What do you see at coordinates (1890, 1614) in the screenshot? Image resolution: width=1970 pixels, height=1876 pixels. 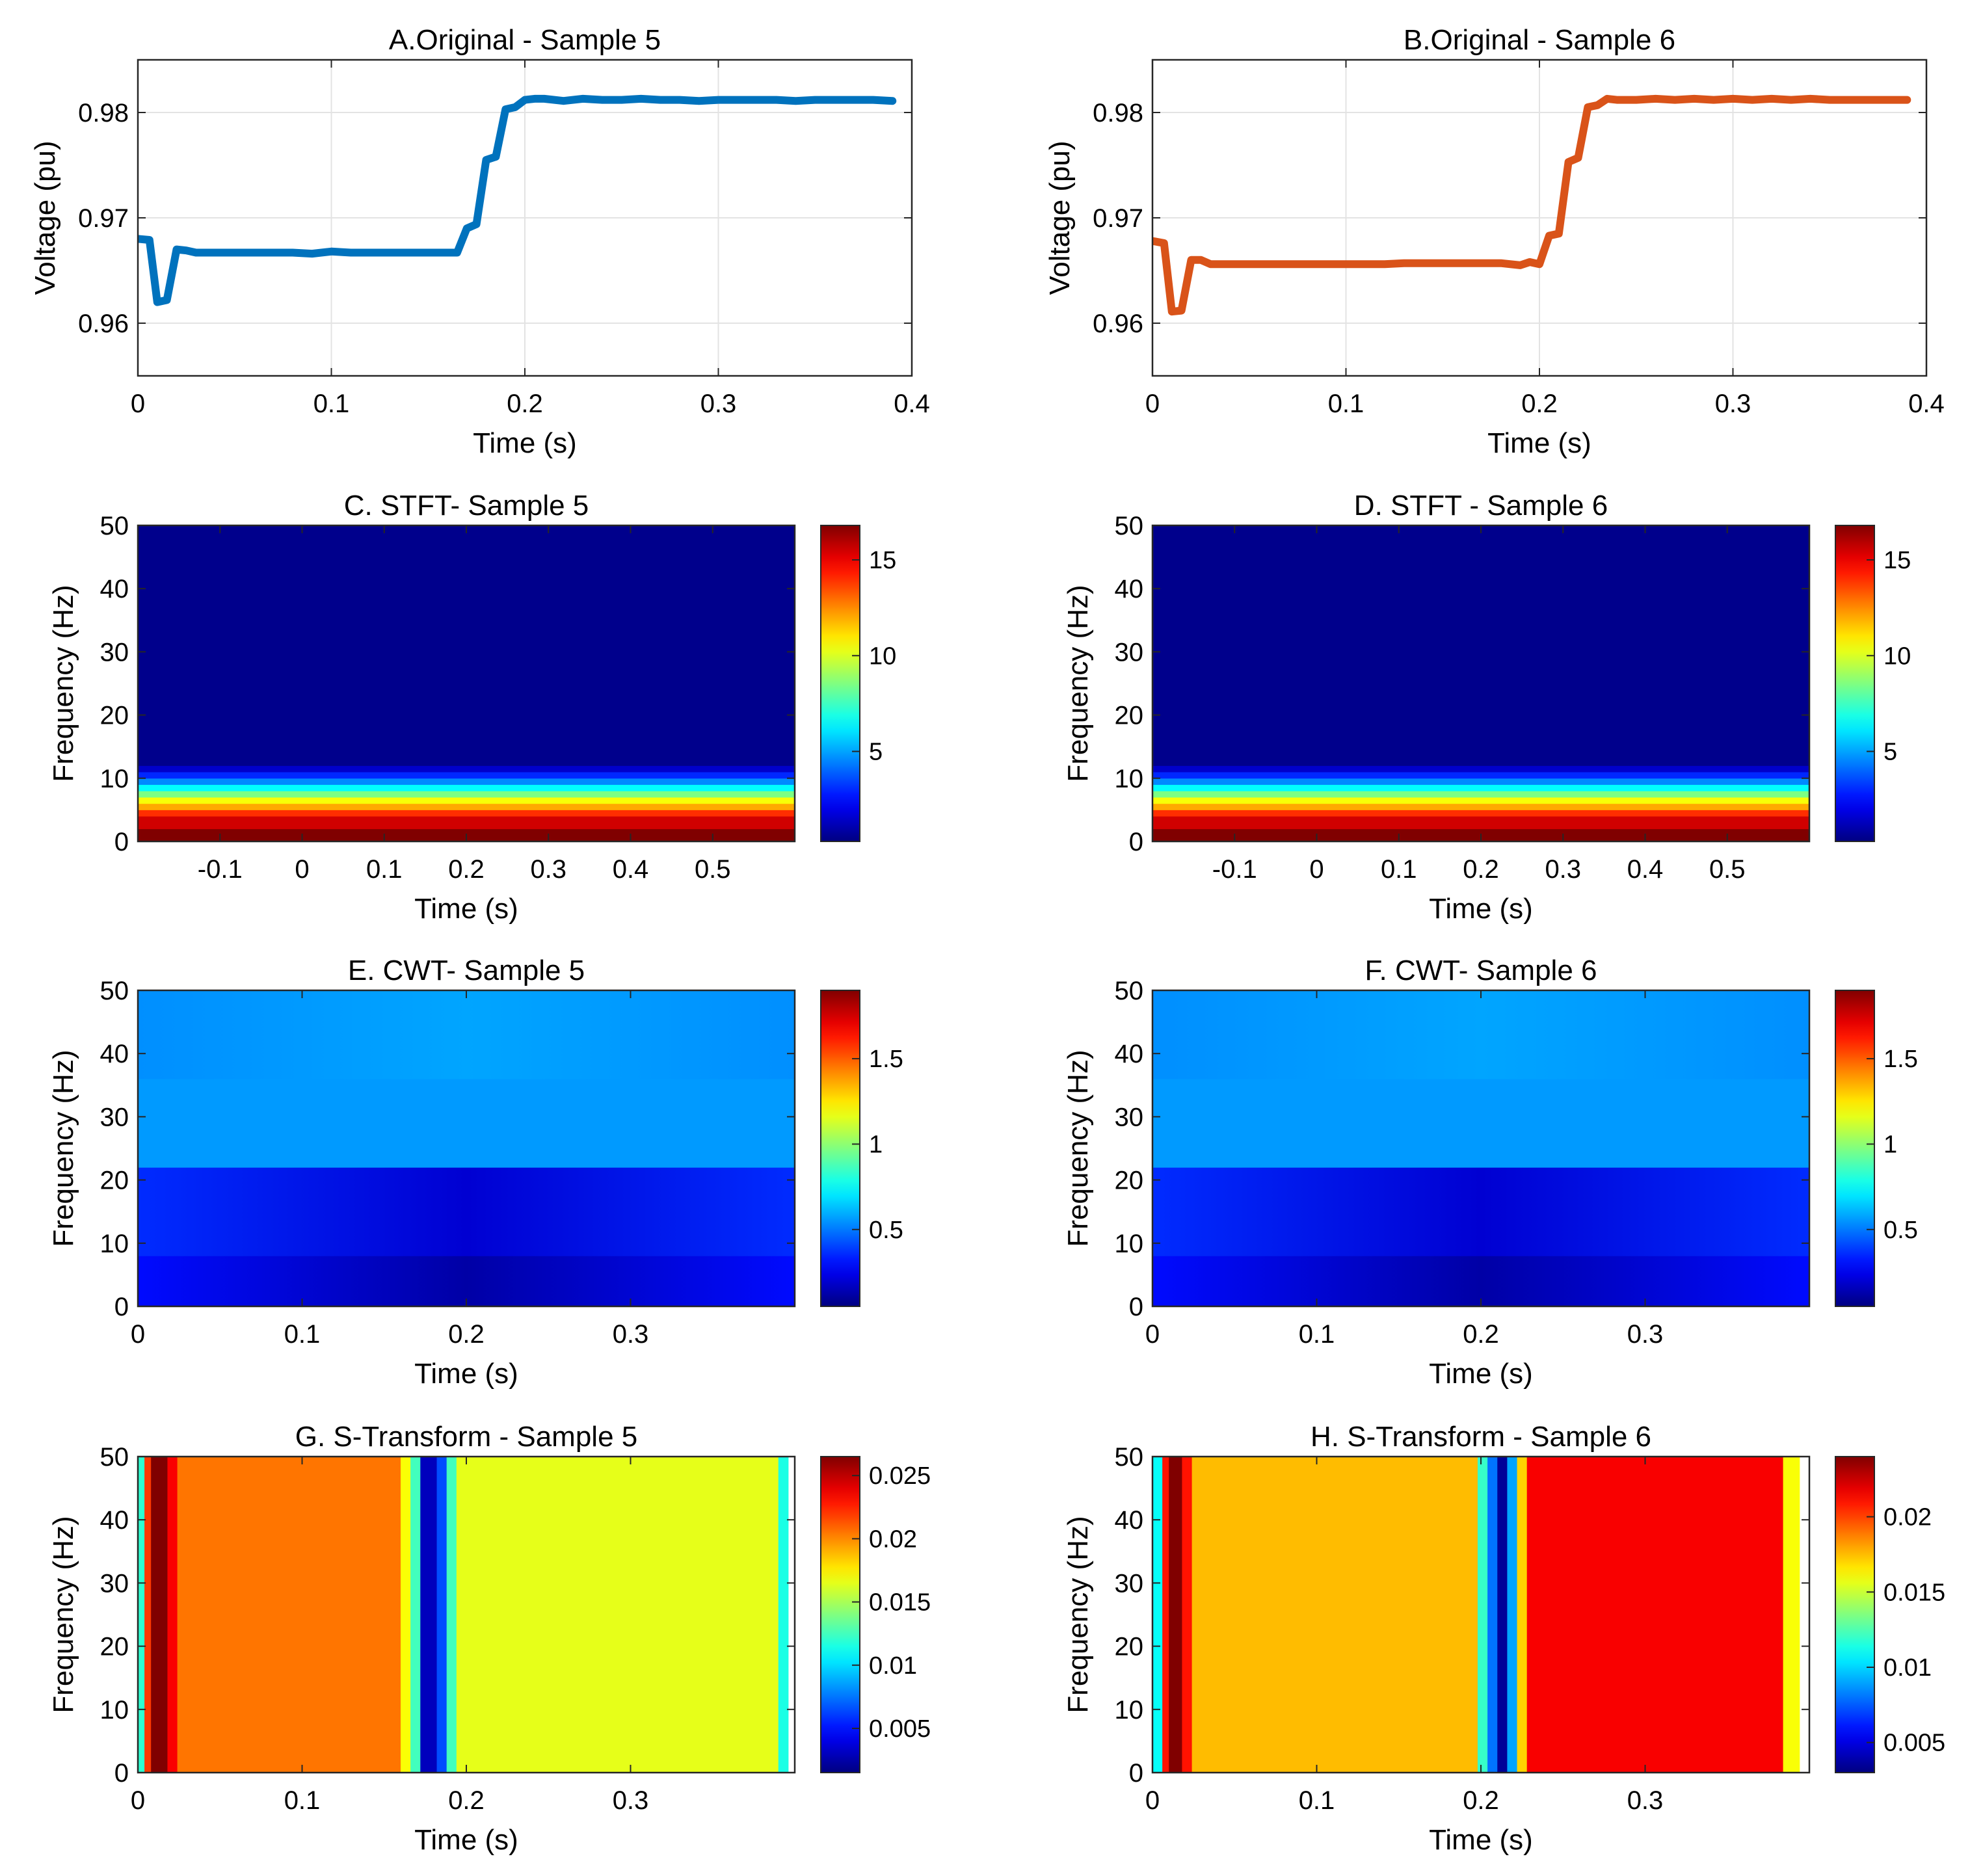 I see `colorbar: 0.005 0.01 0.015 0.02` at bounding box center [1890, 1614].